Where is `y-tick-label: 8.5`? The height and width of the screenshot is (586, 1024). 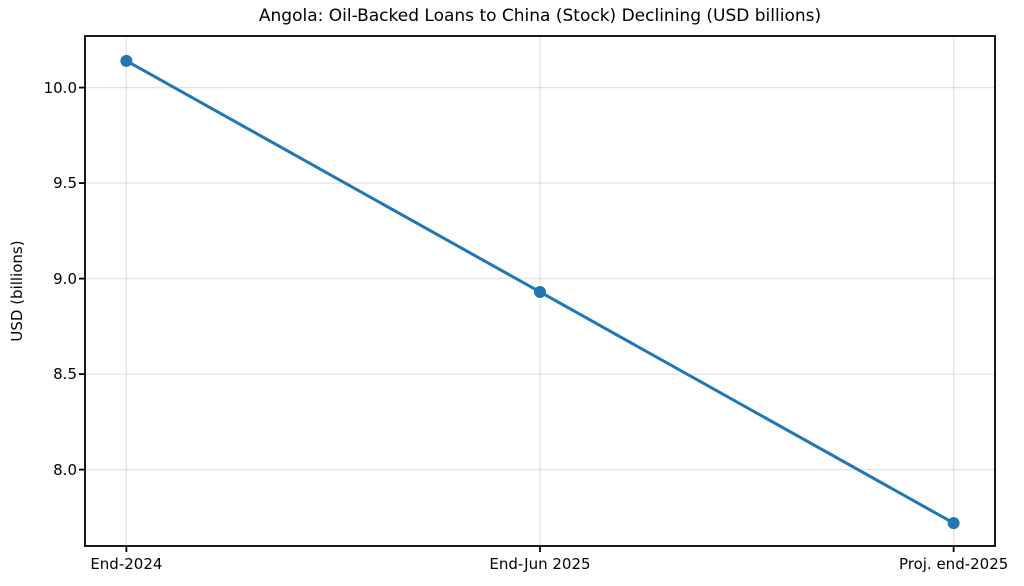
y-tick-label: 8.5 is located at coordinates (65, 374).